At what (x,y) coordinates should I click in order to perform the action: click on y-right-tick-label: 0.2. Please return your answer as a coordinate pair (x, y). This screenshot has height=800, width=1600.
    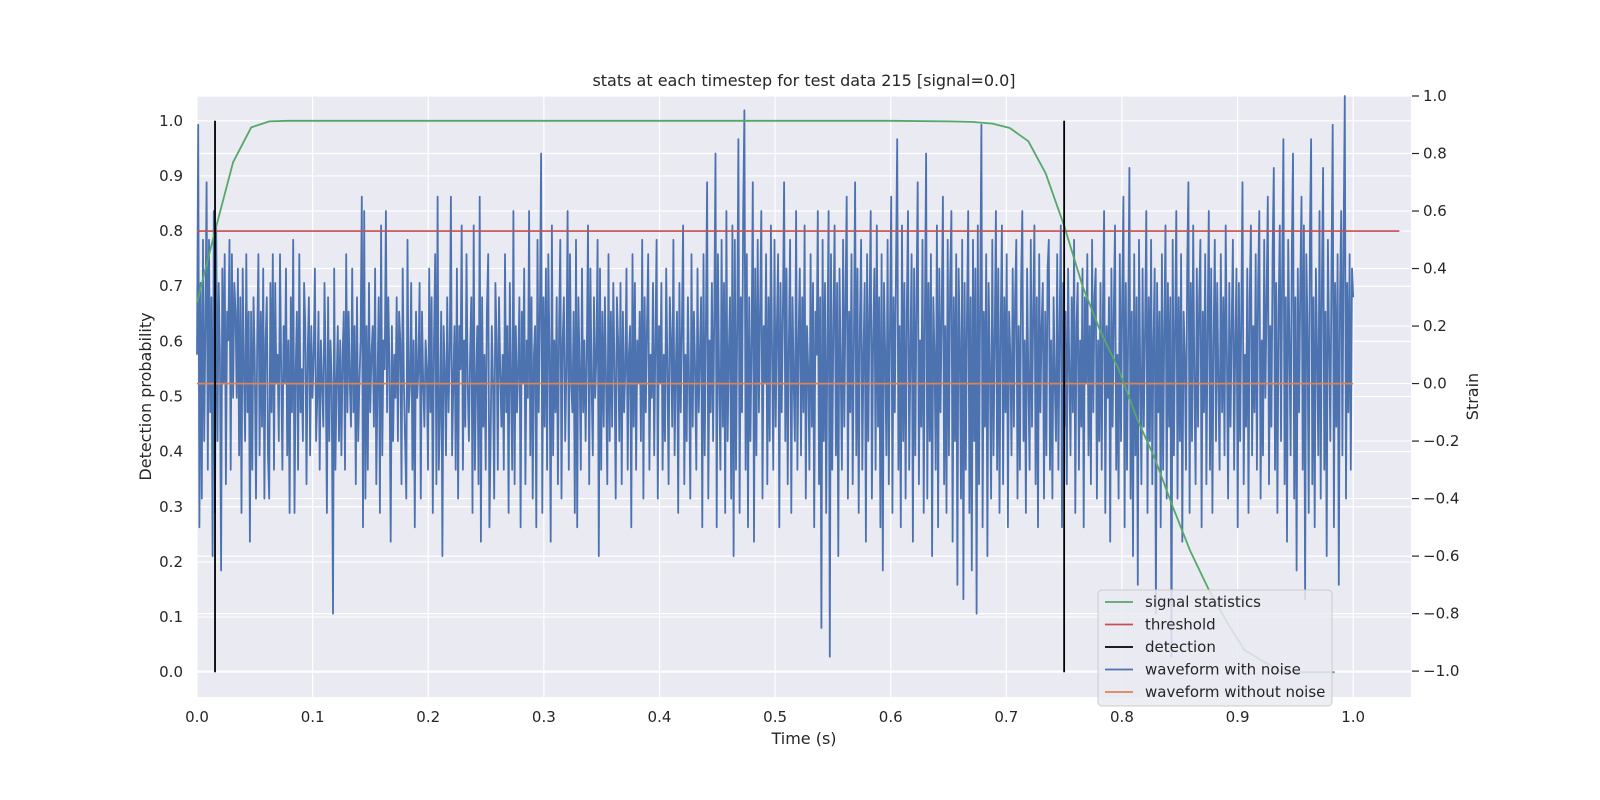
    Looking at the image, I should click on (1435, 326).